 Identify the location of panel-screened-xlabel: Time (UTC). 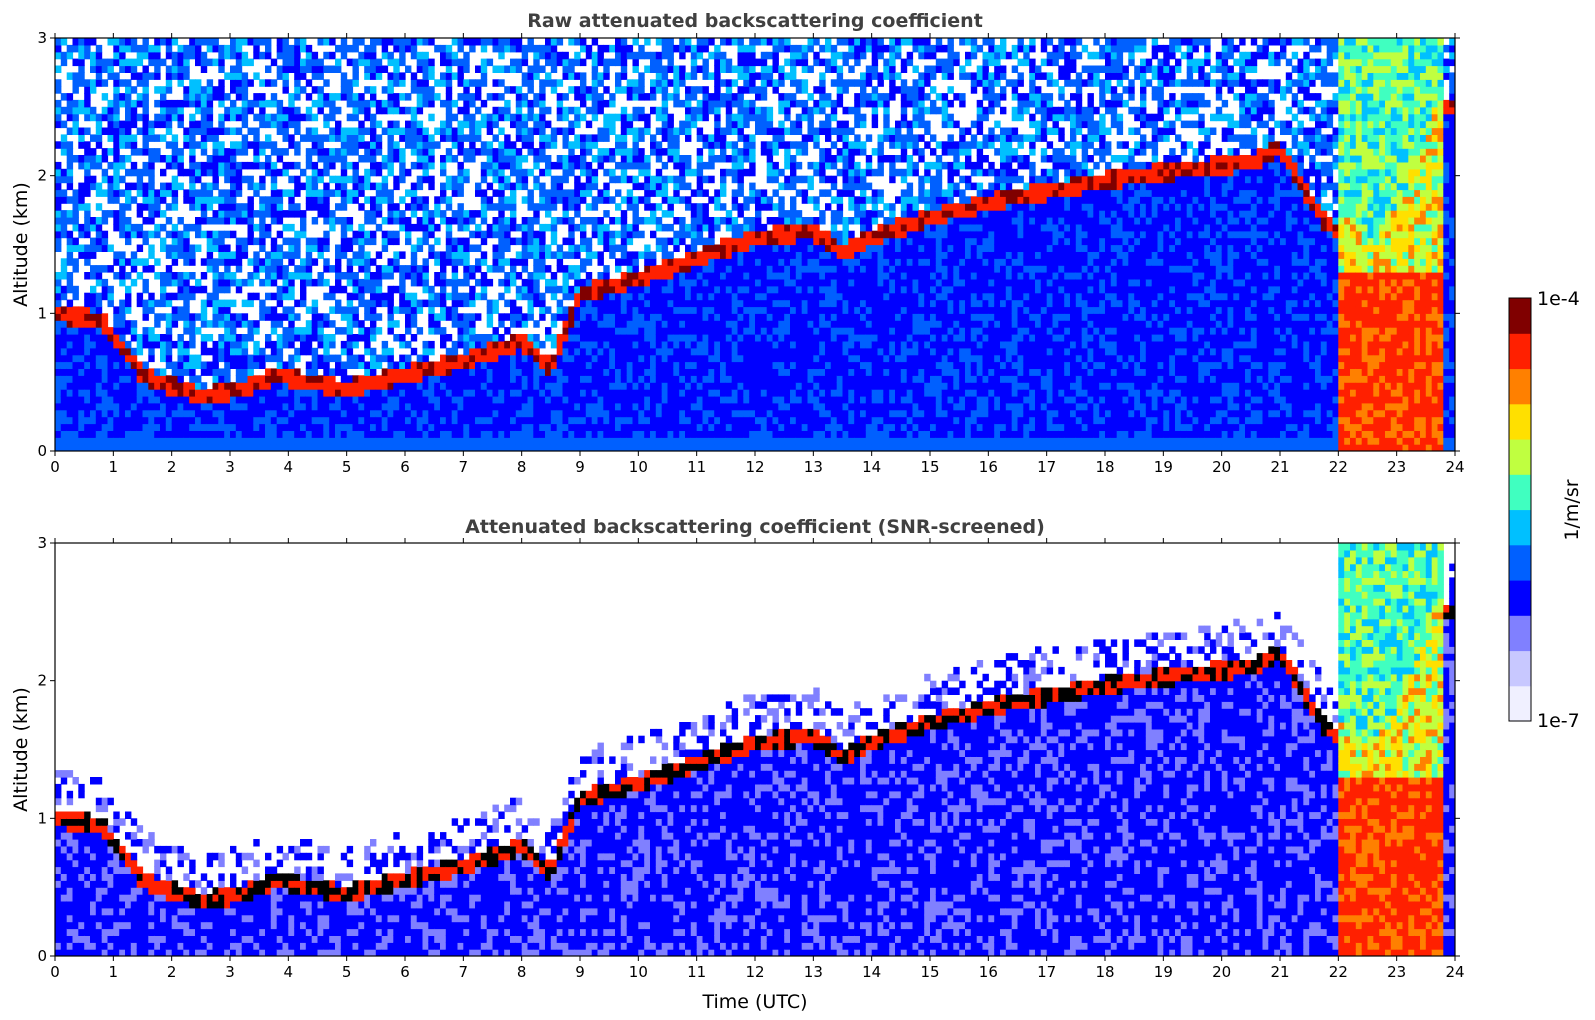
(754, 1002).